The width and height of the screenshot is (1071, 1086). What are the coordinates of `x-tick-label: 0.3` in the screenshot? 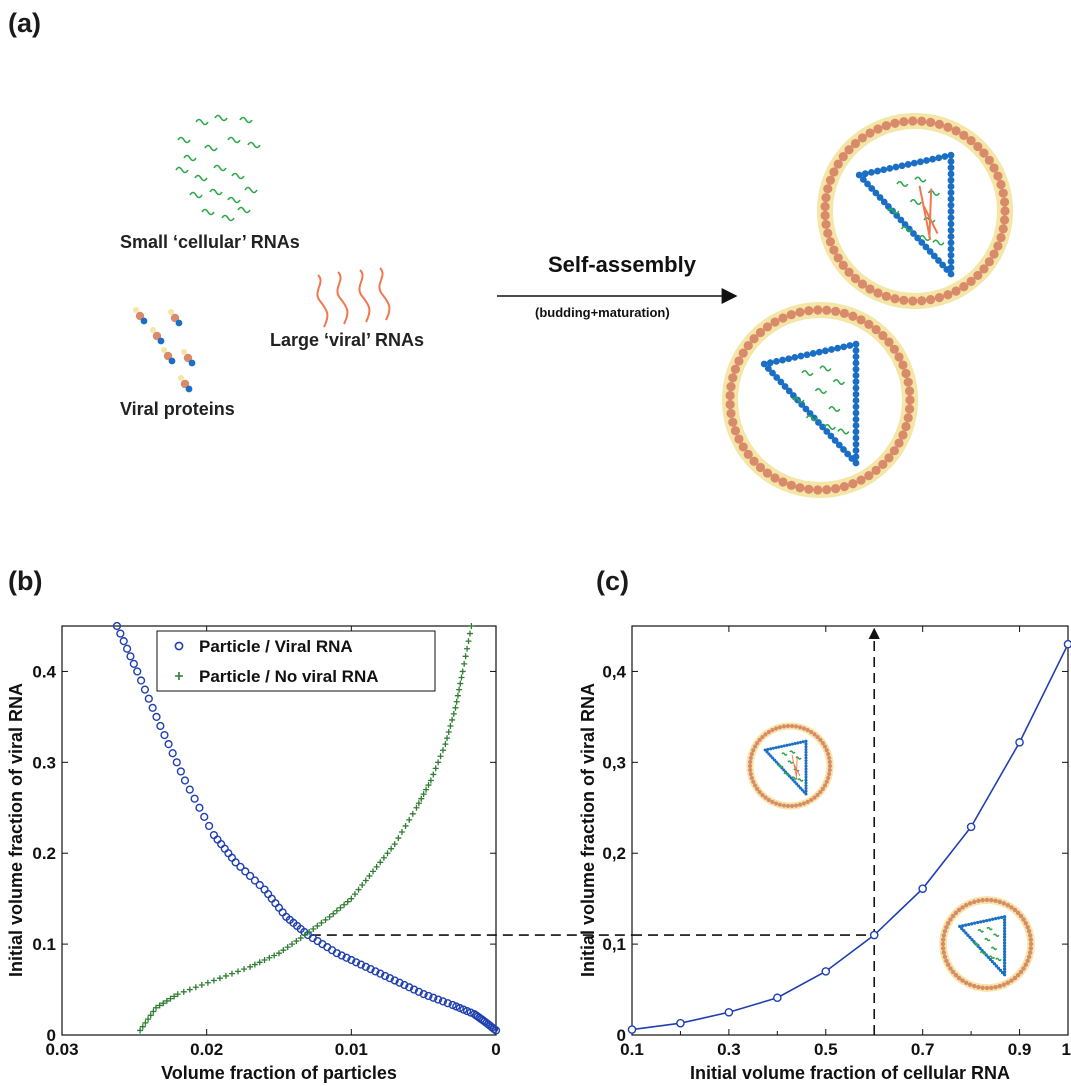 It's located at (729, 1049).